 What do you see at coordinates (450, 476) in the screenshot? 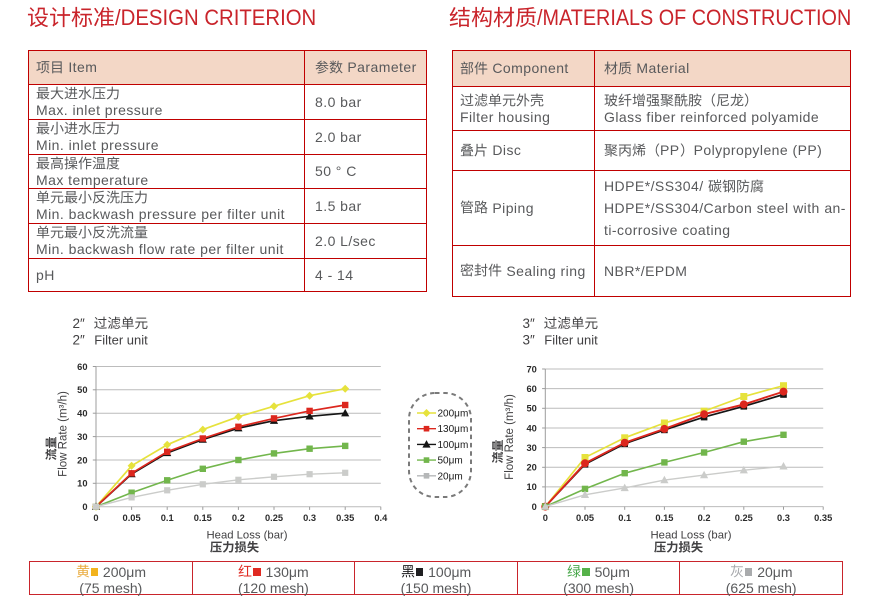
I see `svg-text: 20μm` at bounding box center [450, 476].